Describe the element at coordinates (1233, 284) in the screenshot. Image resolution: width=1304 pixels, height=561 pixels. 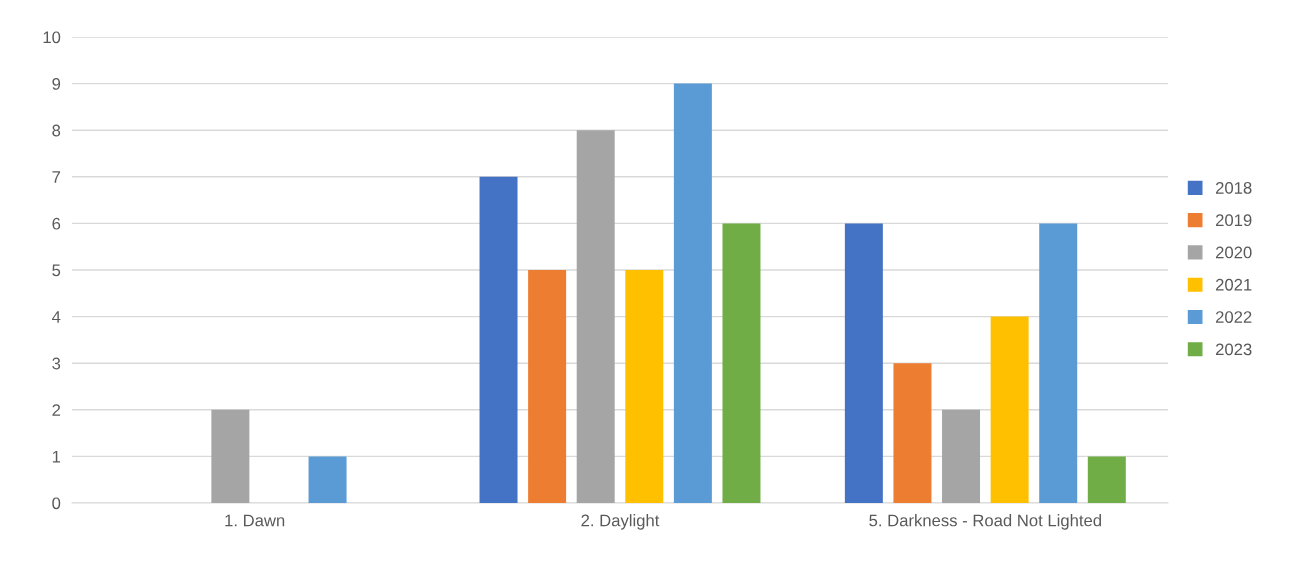
I see `legend-label: 2021` at that location.